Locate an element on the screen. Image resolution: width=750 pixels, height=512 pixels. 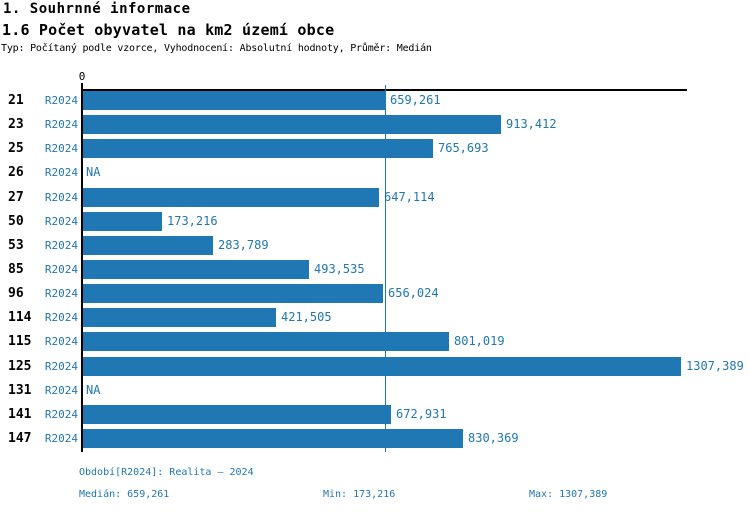
footer-period: Období[R2024]: Realita – 2024 is located at coordinates (166, 472).